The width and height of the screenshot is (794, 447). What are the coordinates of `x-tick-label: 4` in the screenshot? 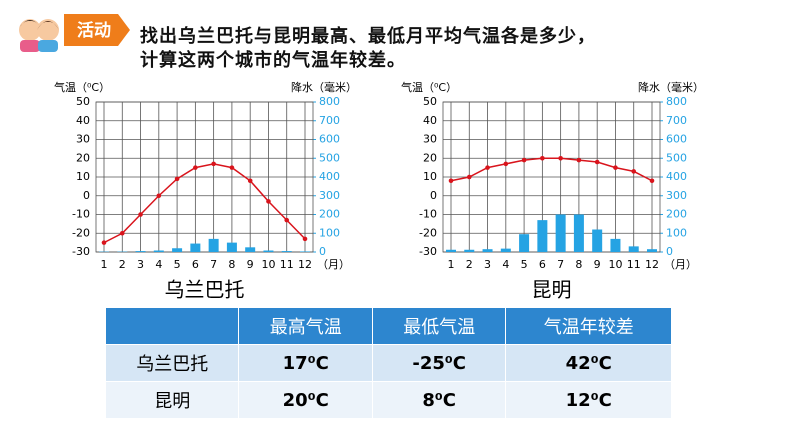 It's located at (505, 264).